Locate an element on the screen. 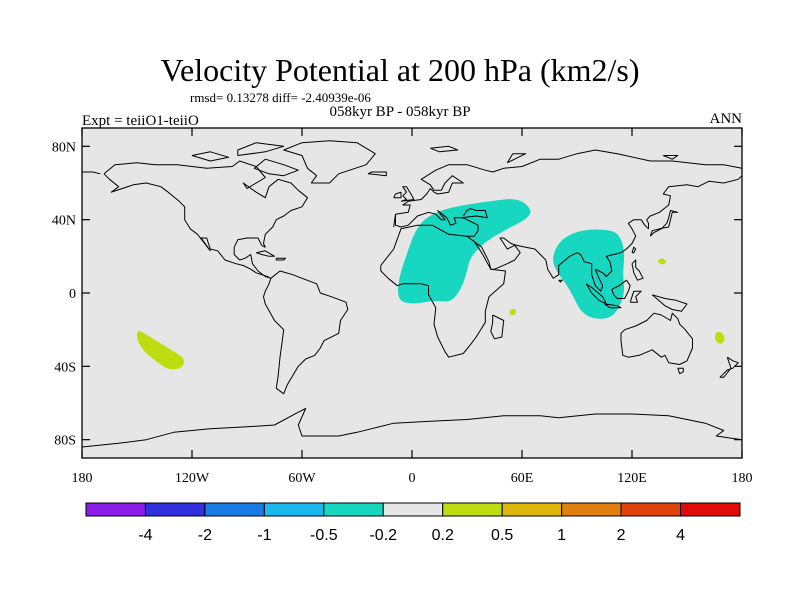  lat-tick-label: 40N is located at coordinates (64, 221).